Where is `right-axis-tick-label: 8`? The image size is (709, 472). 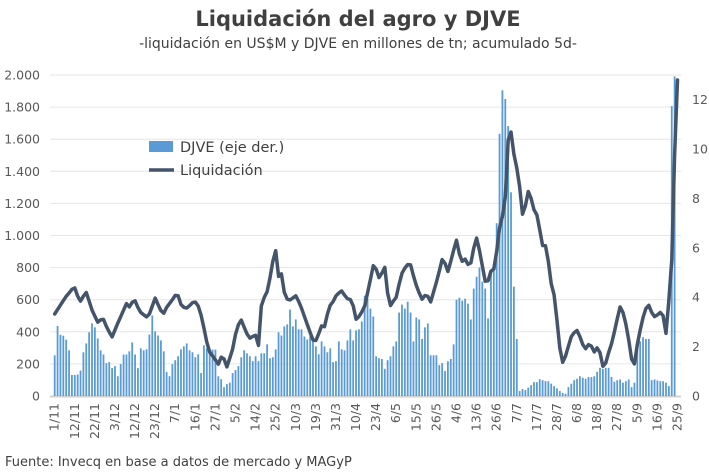 right-axis-tick-label: 8 is located at coordinates (696, 198).